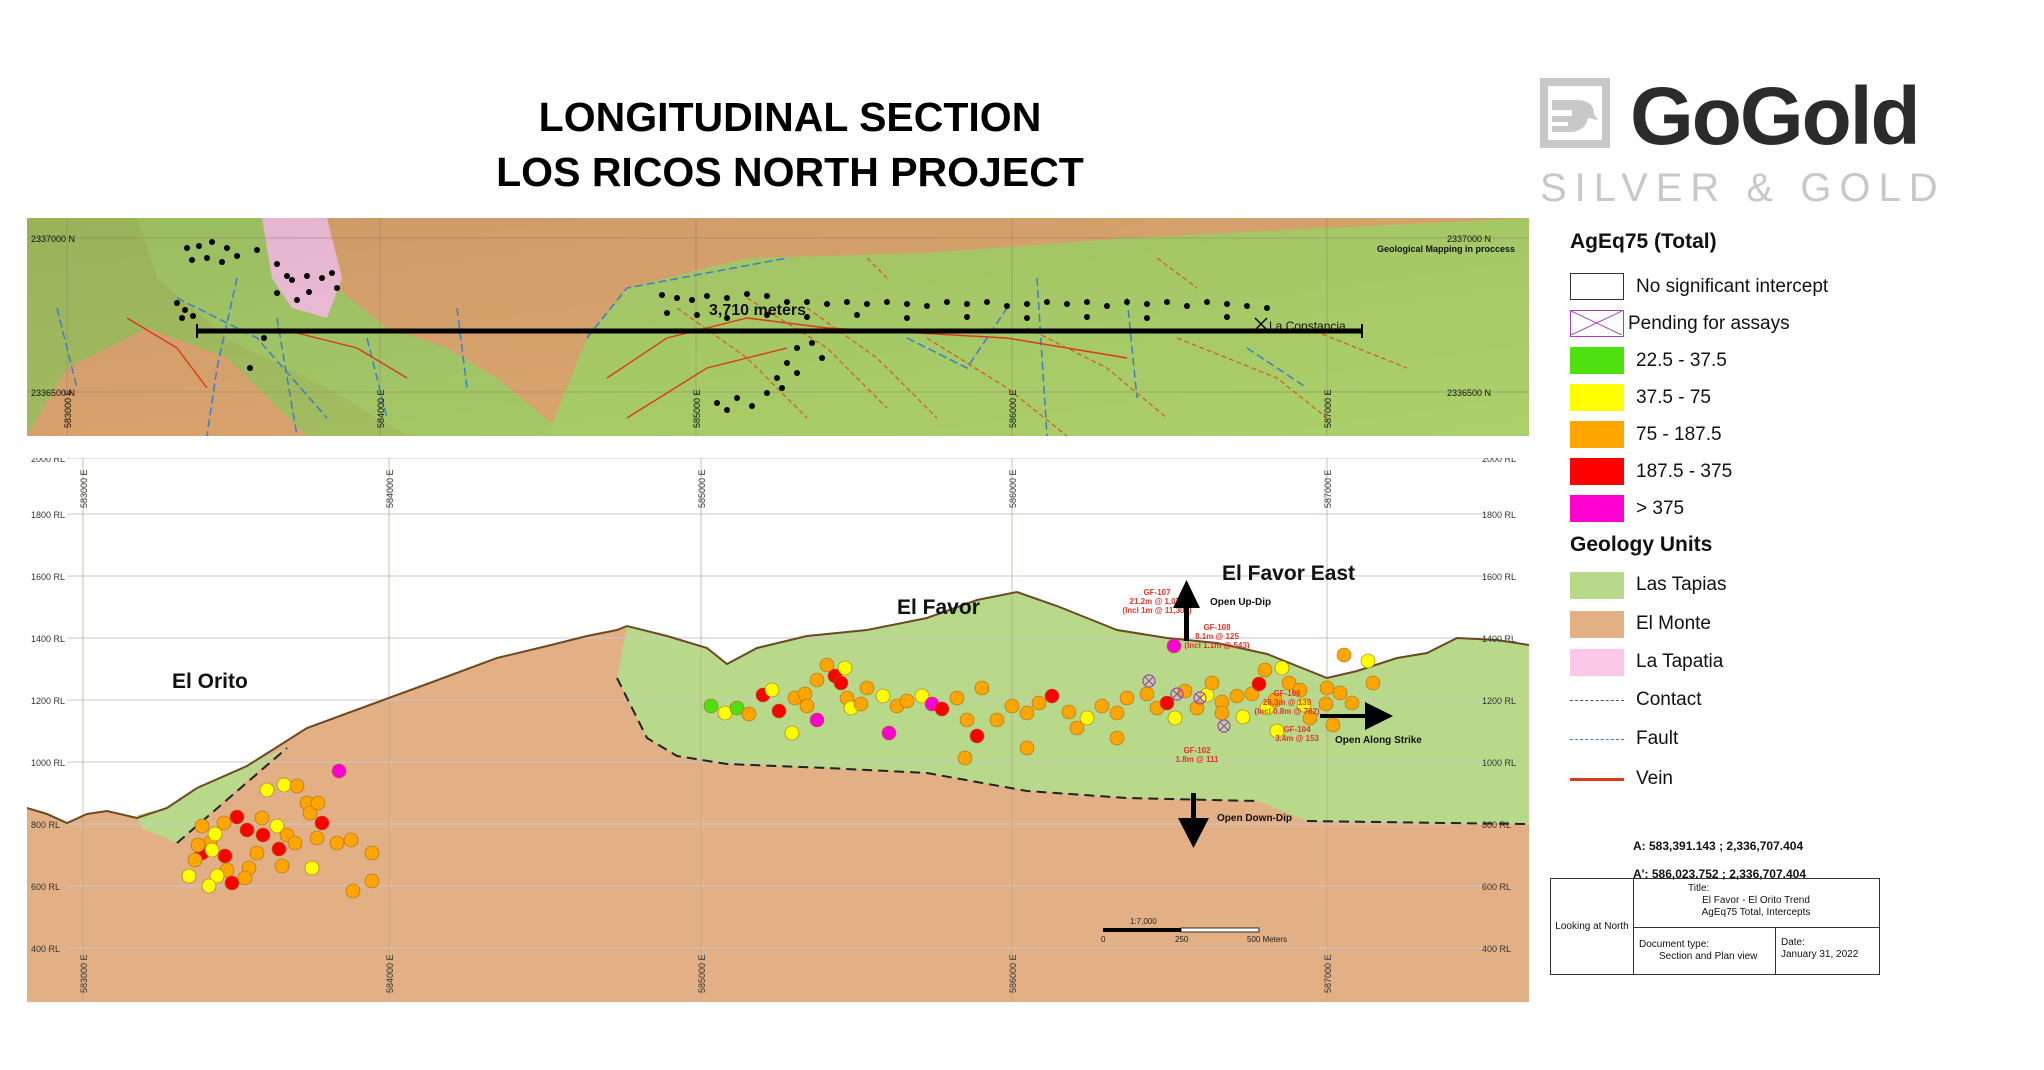 The image size is (2044, 1070). What do you see at coordinates (1194, 930) in the screenshot?
I see `scale-bar: 1:7,000 0 250 500 Meters` at bounding box center [1194, 930].